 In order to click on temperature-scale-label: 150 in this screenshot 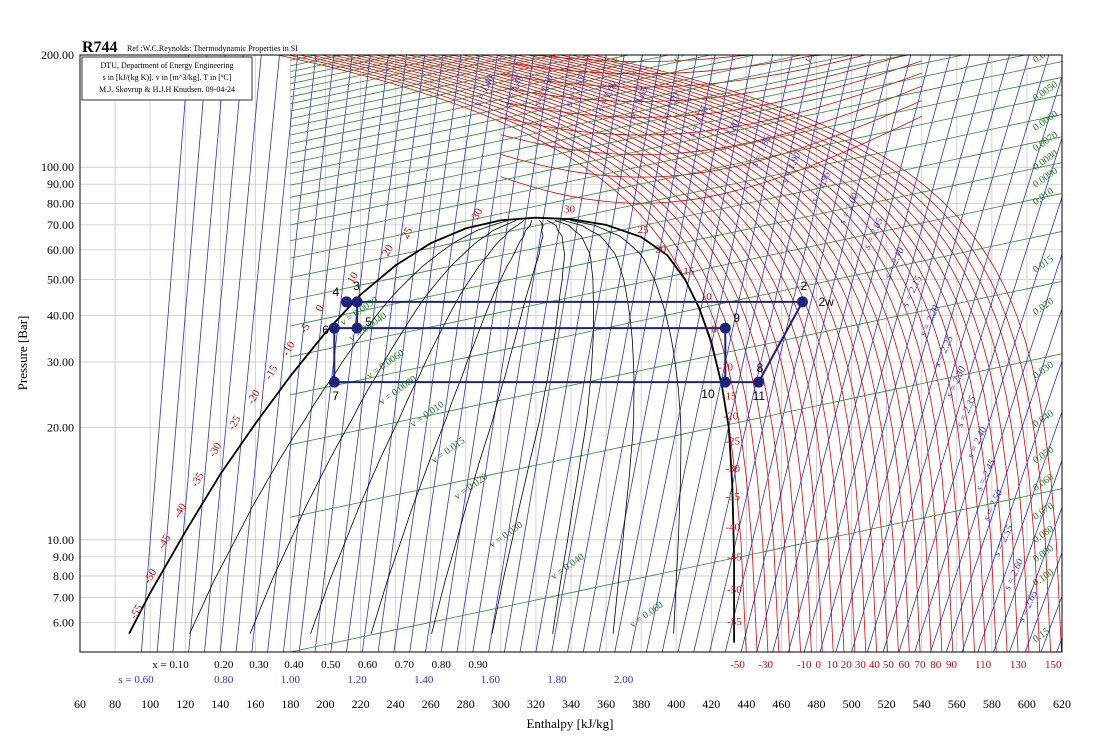, I will do `click(1053, 665)`.